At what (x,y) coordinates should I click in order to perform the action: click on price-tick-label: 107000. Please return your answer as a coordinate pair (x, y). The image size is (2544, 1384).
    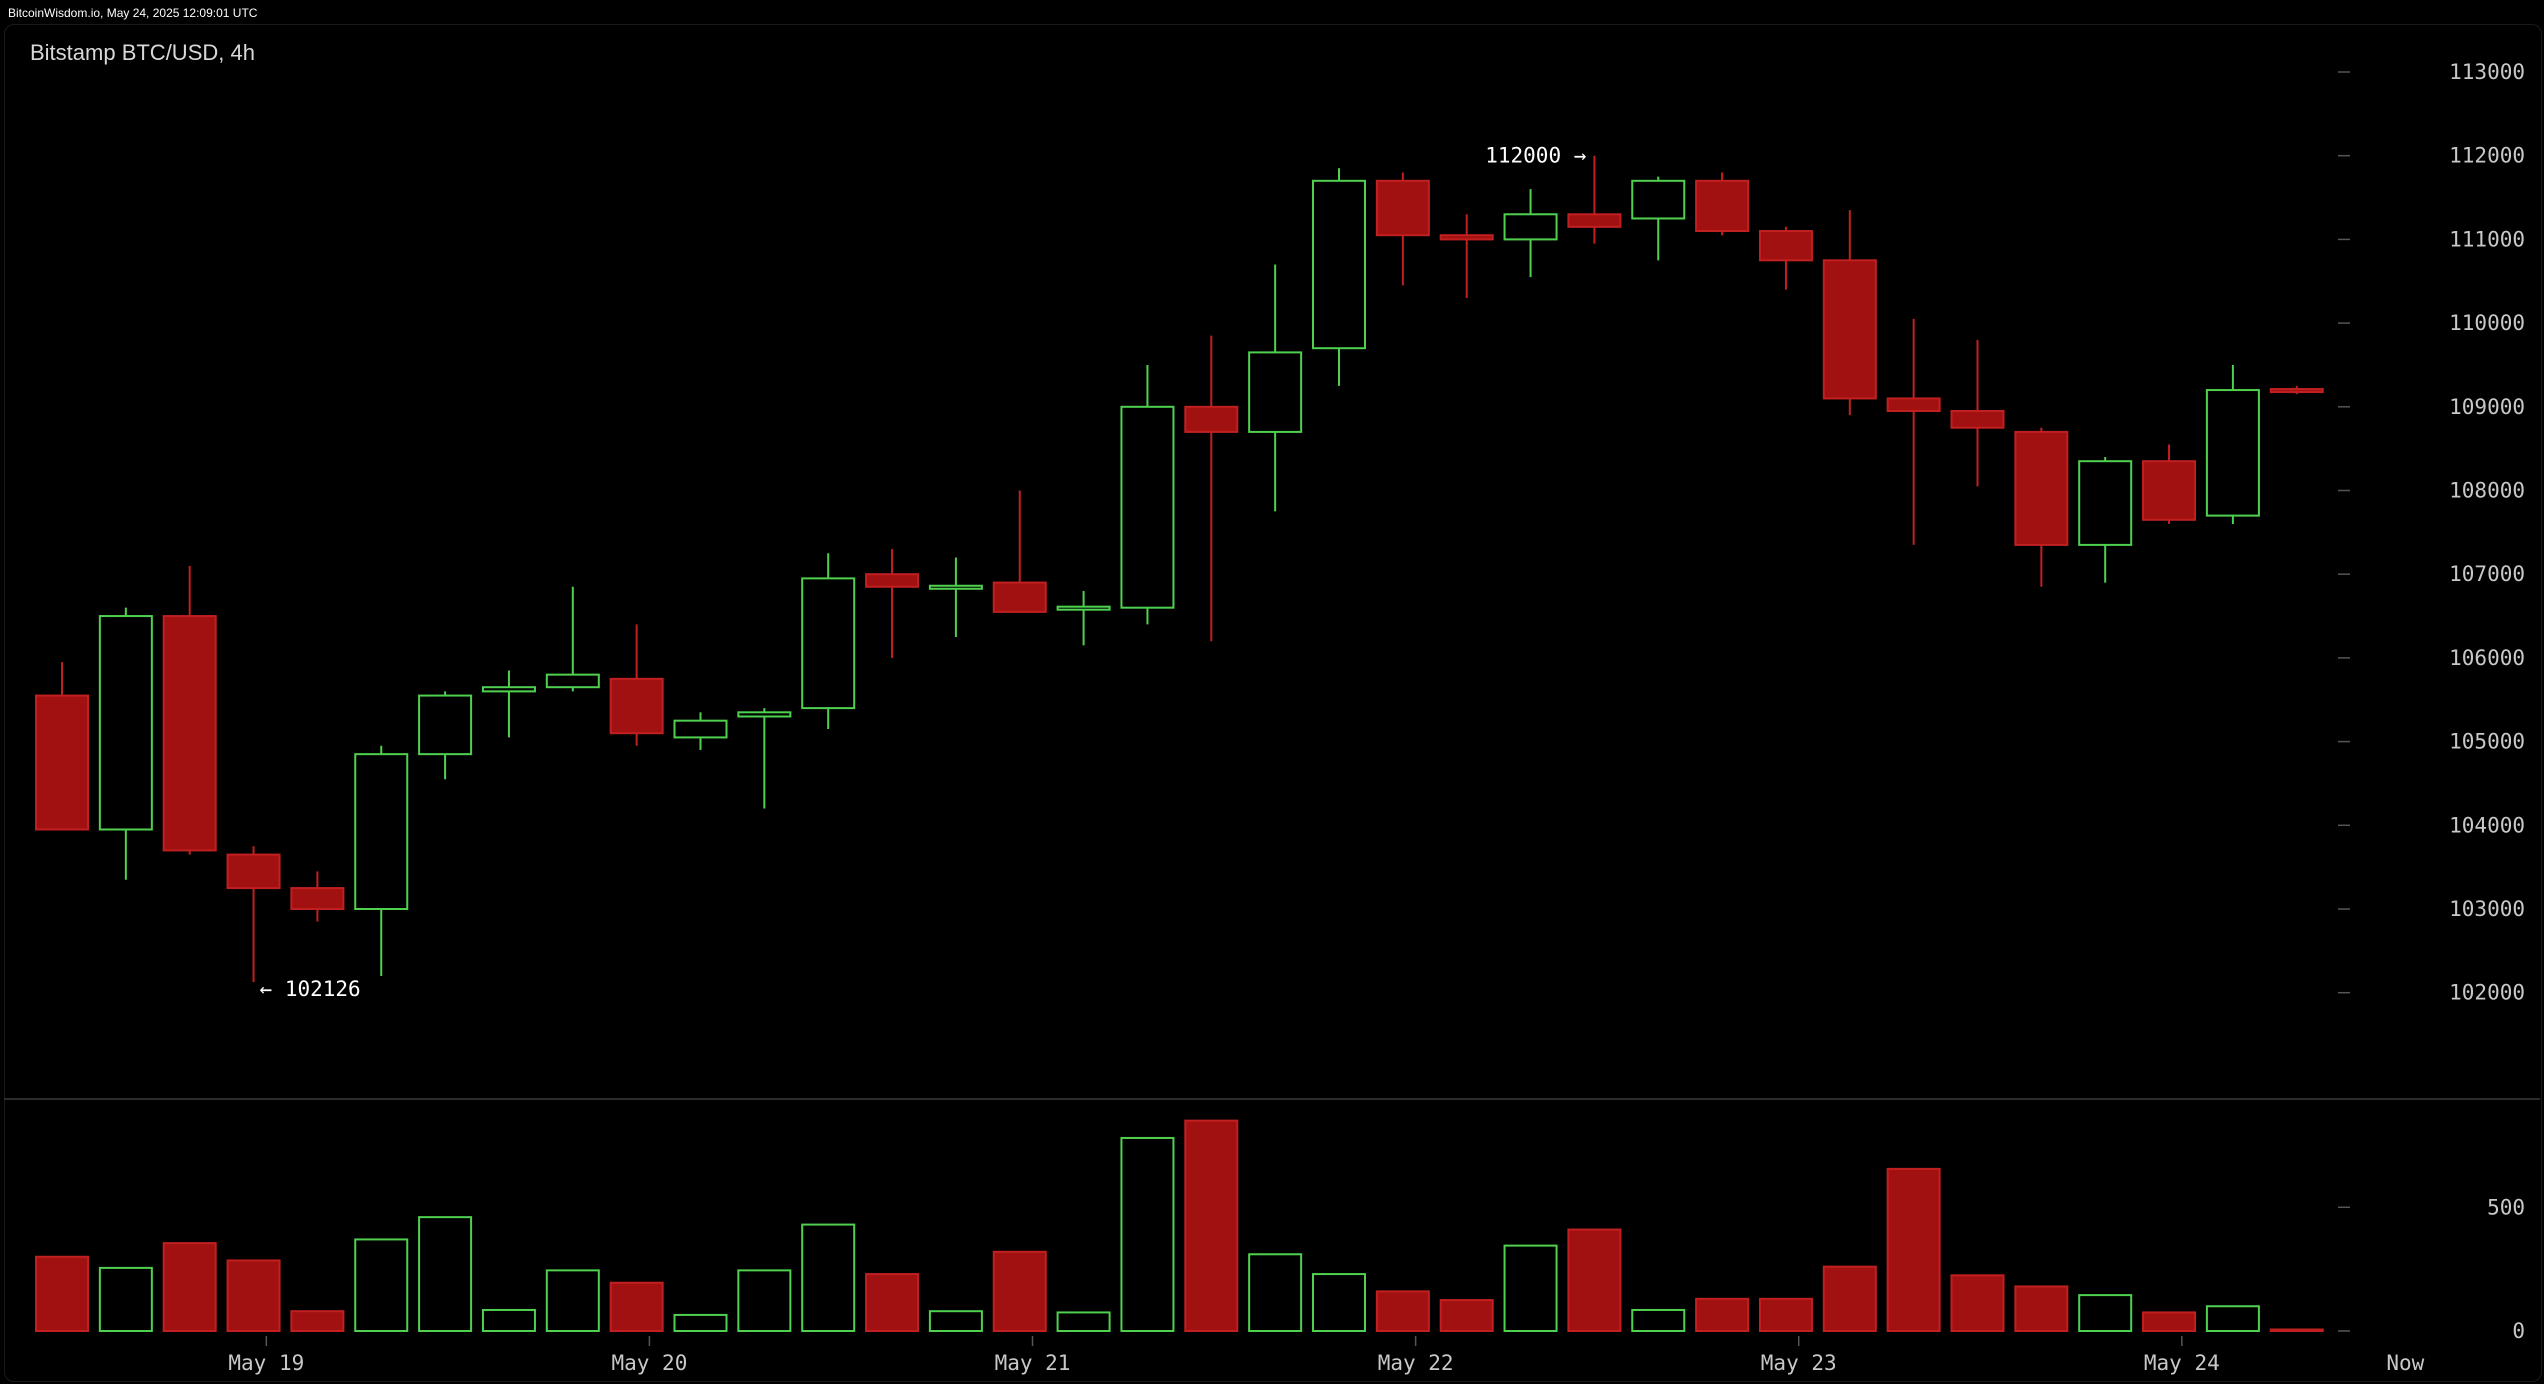
    Looking at the image, I should click on (2487, 574).